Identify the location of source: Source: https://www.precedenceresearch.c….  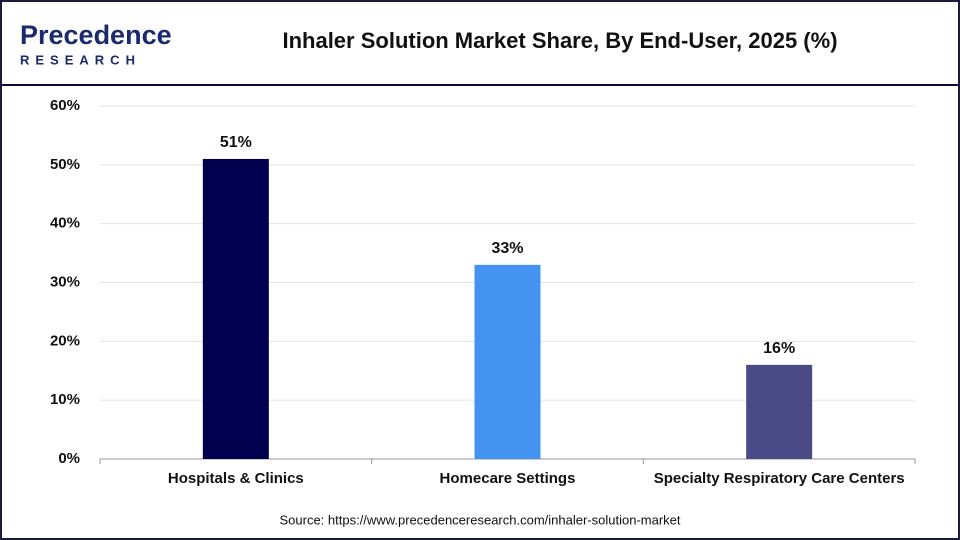
(479, 519).